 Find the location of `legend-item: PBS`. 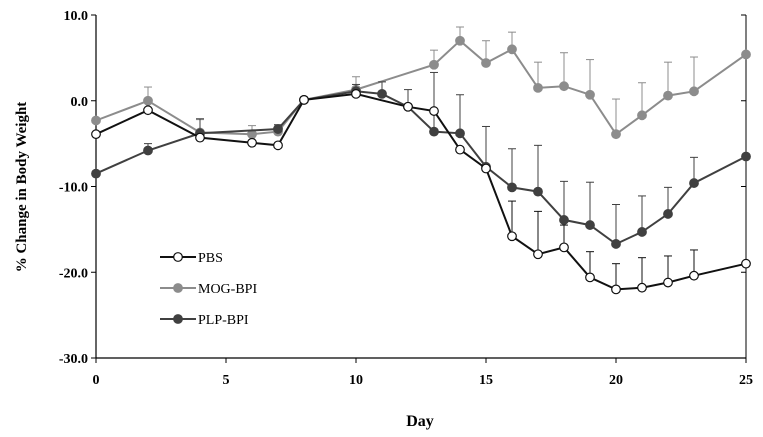

legend-item: PBS is located at coordinates (191, 258).